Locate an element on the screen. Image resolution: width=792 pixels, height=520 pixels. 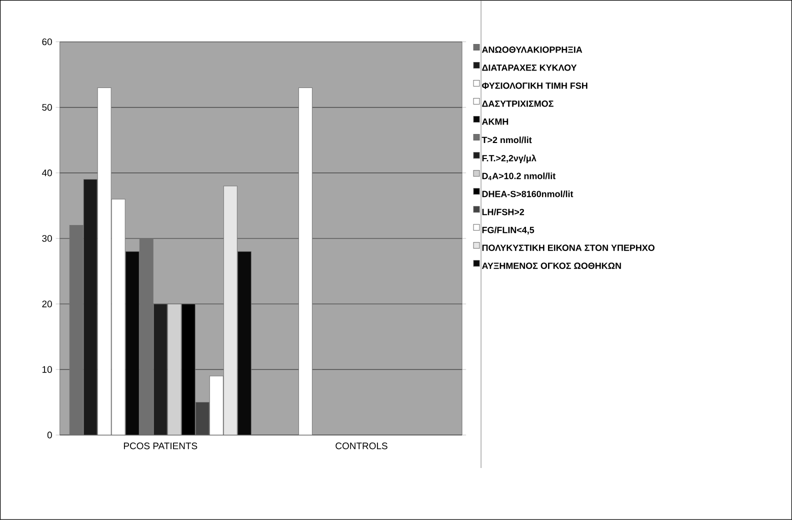
legend-label: DHEA-S>8160nmol/lit is located at coordinates (528, 194).